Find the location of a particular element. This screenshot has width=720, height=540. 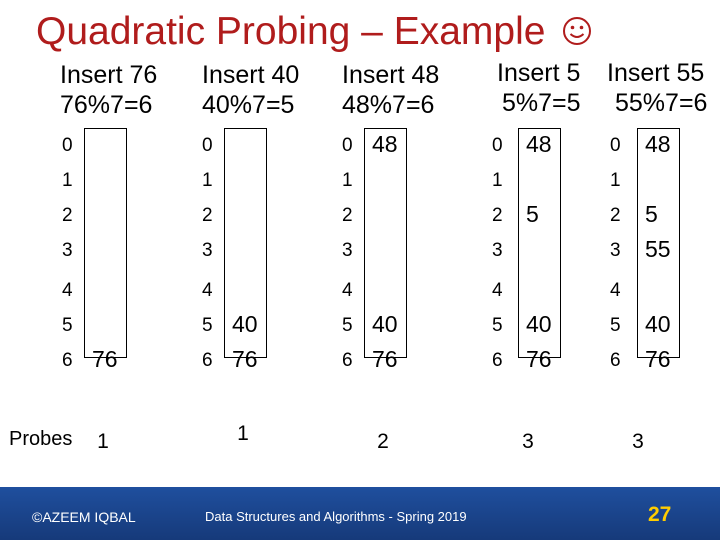

step-5-hash: 55%7=6 is located at coordinates (661, 103).